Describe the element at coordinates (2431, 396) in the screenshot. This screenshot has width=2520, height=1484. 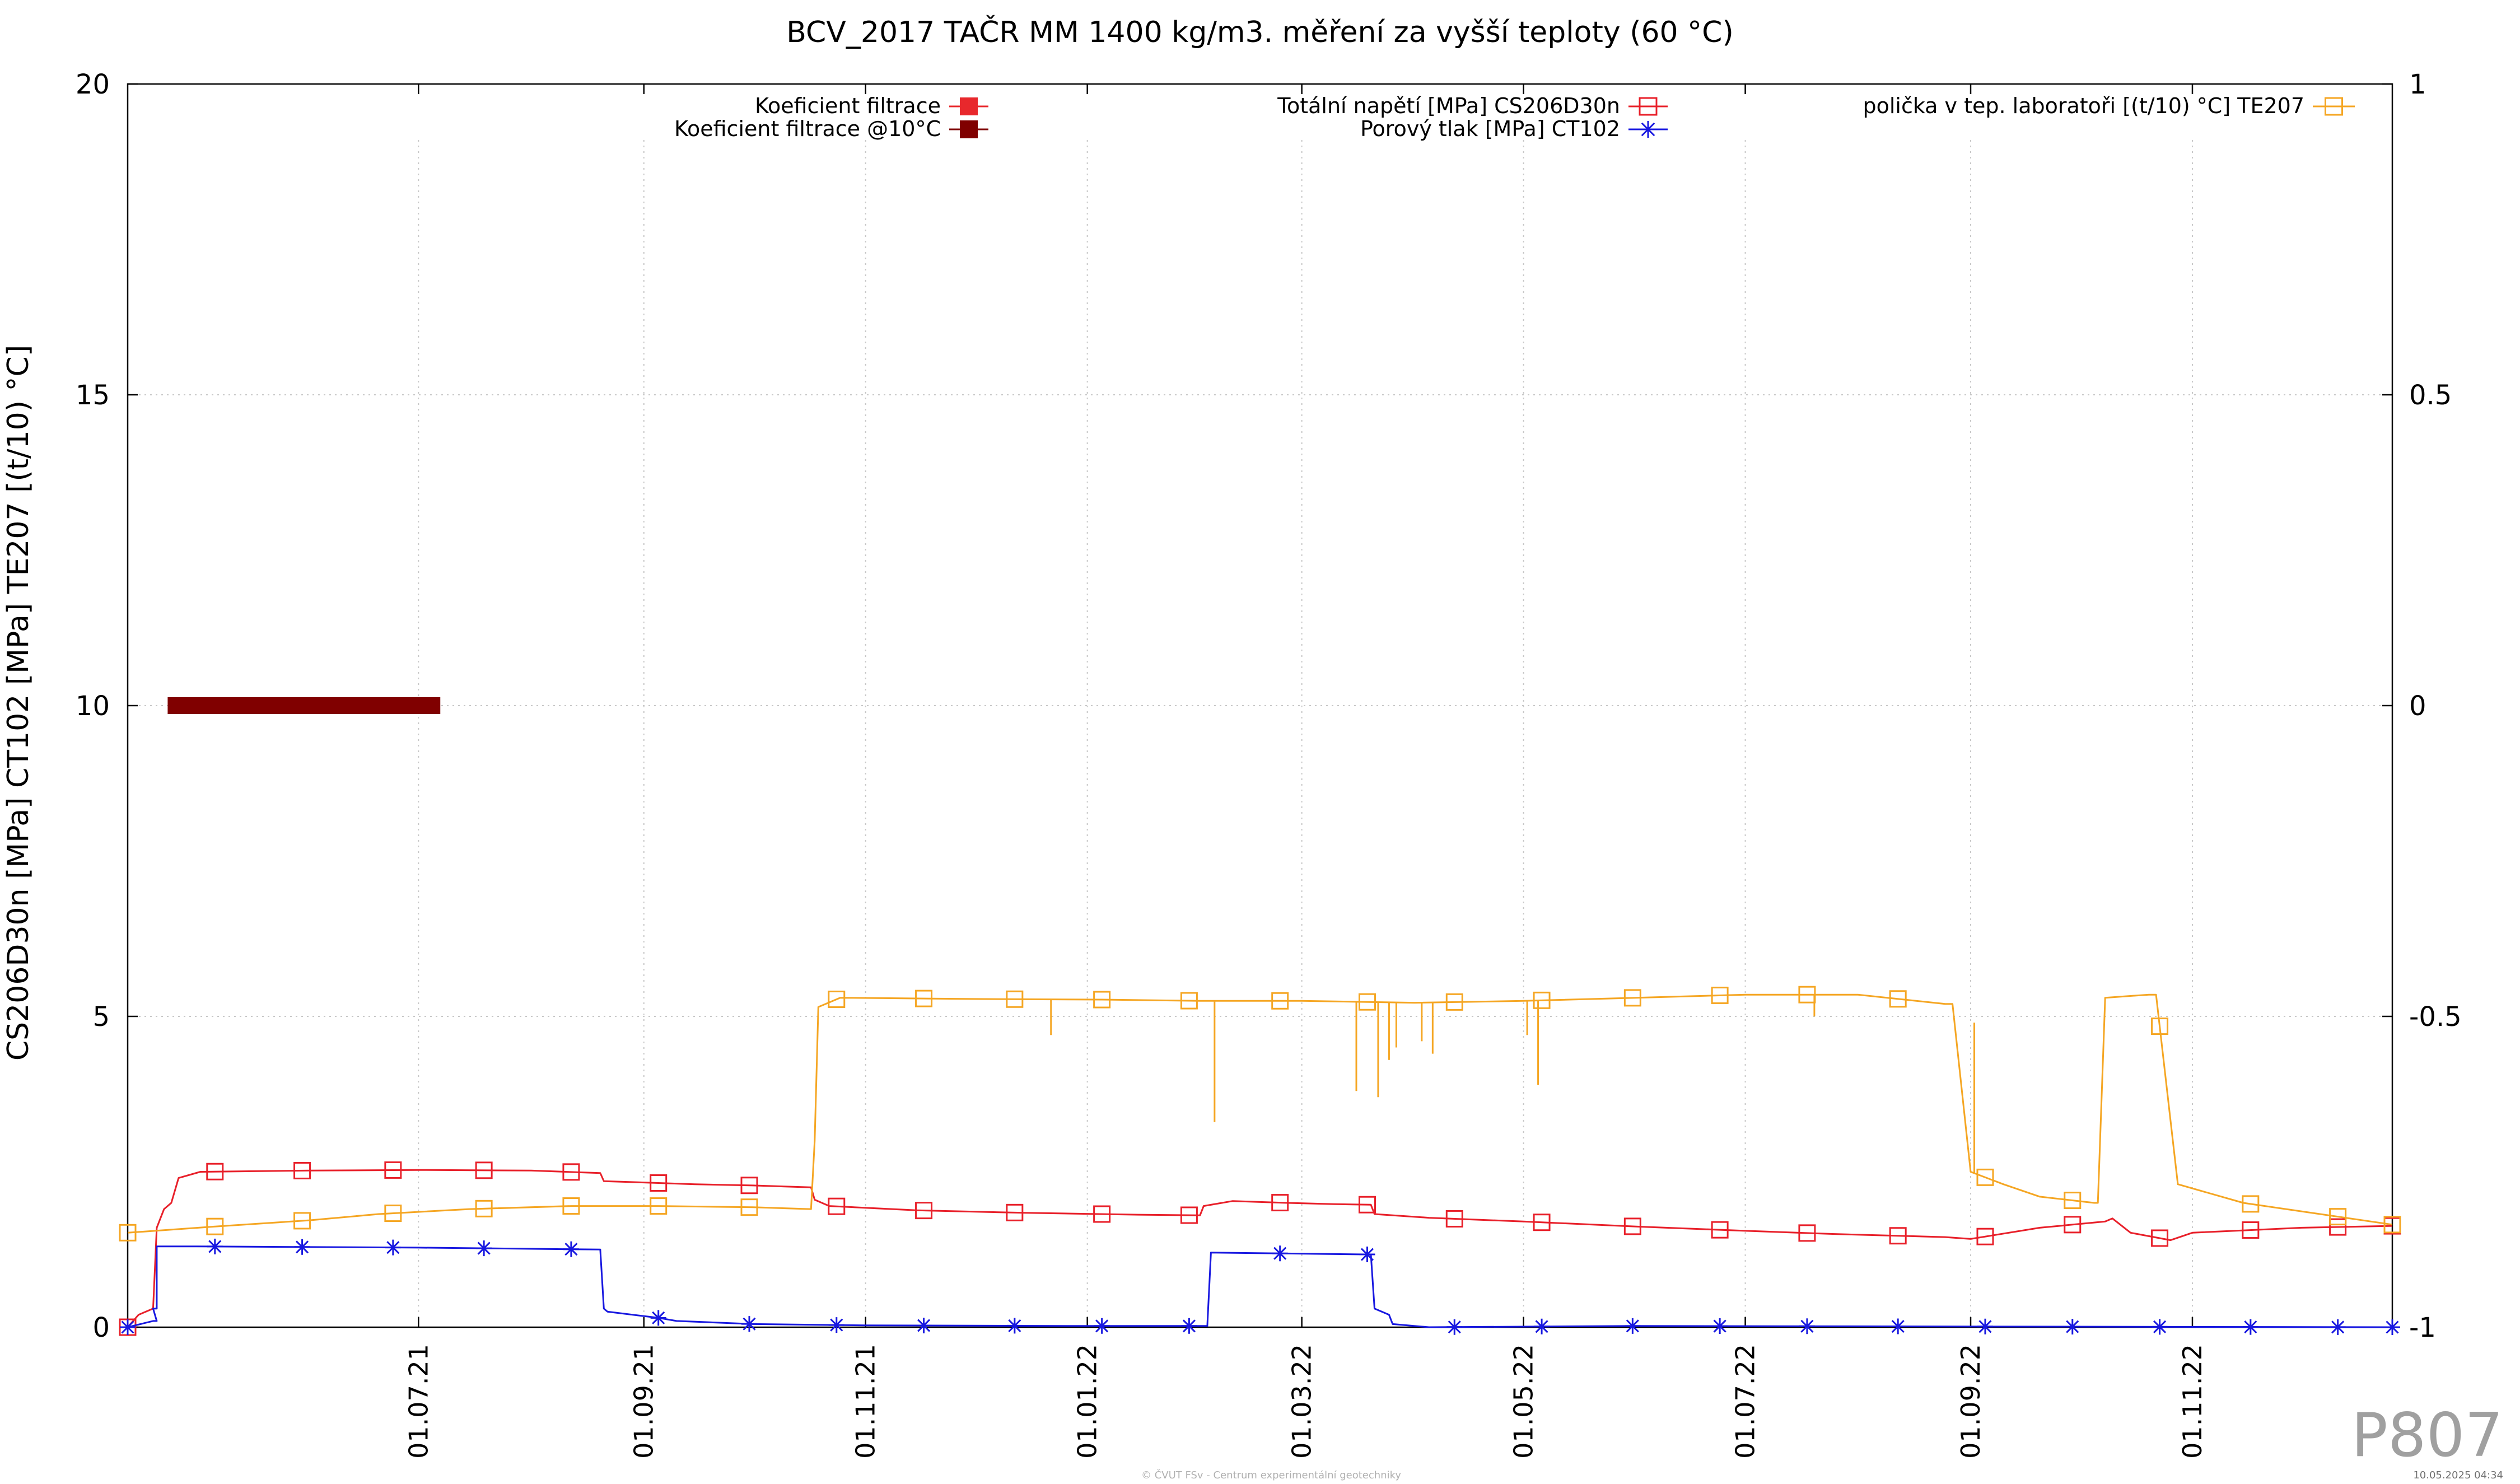
I see `y2-tick-label: 0.5` at that location.